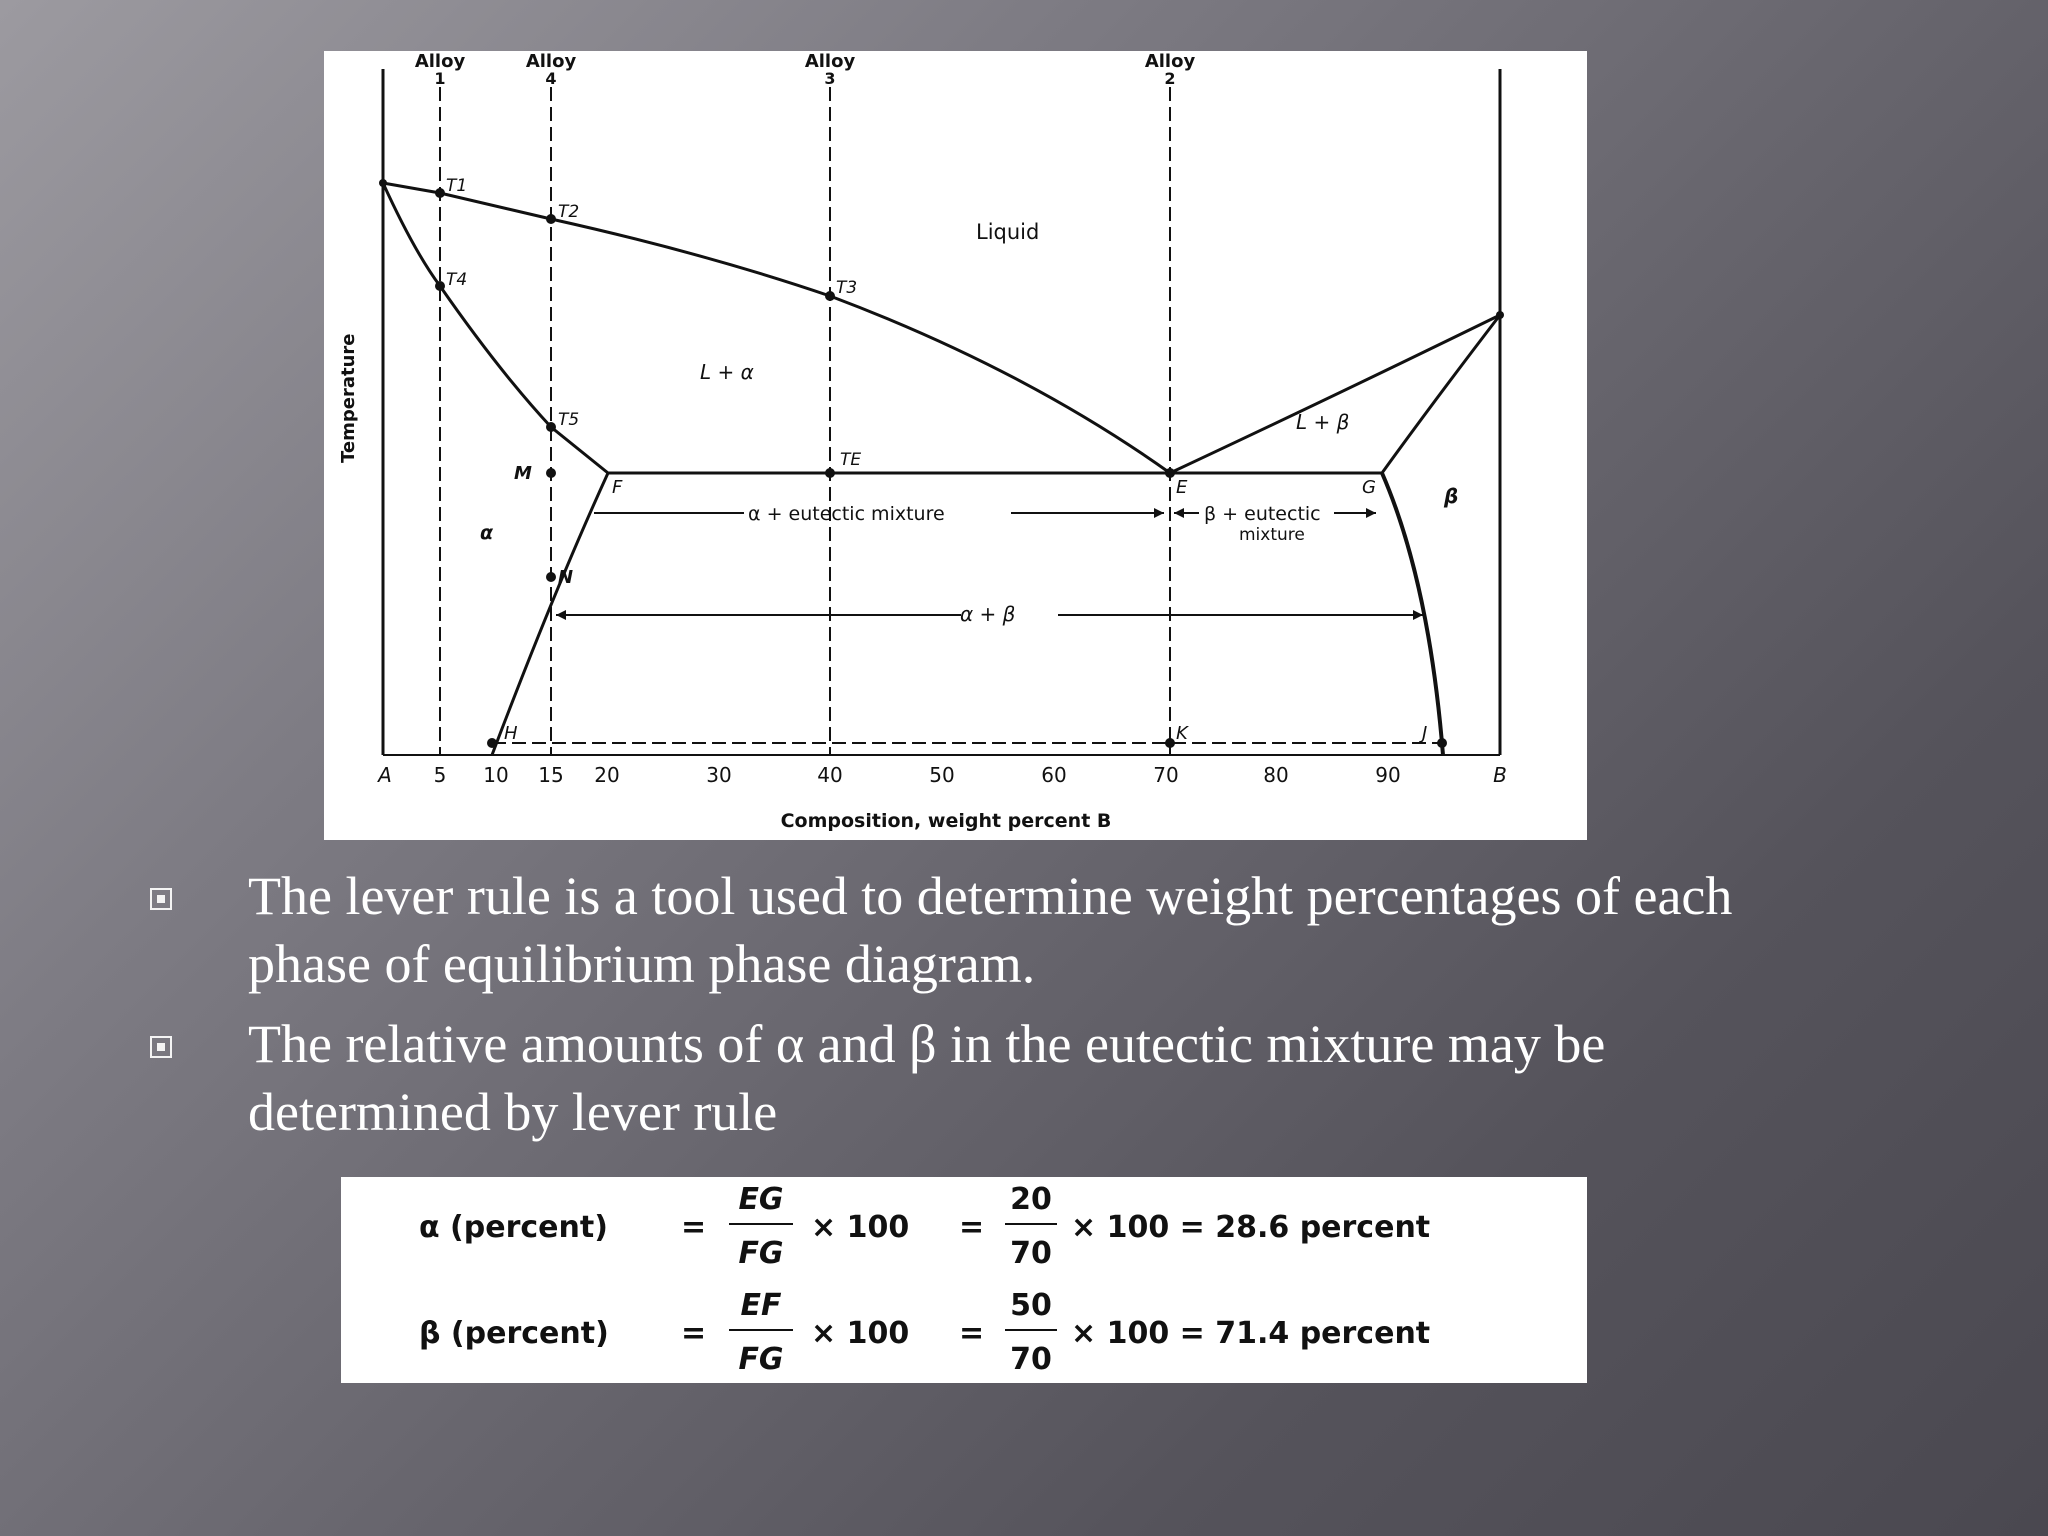  Describe the element at coordinates (776, 328) in the screenshot. I see `liquidus-alpha-curve` at that location.